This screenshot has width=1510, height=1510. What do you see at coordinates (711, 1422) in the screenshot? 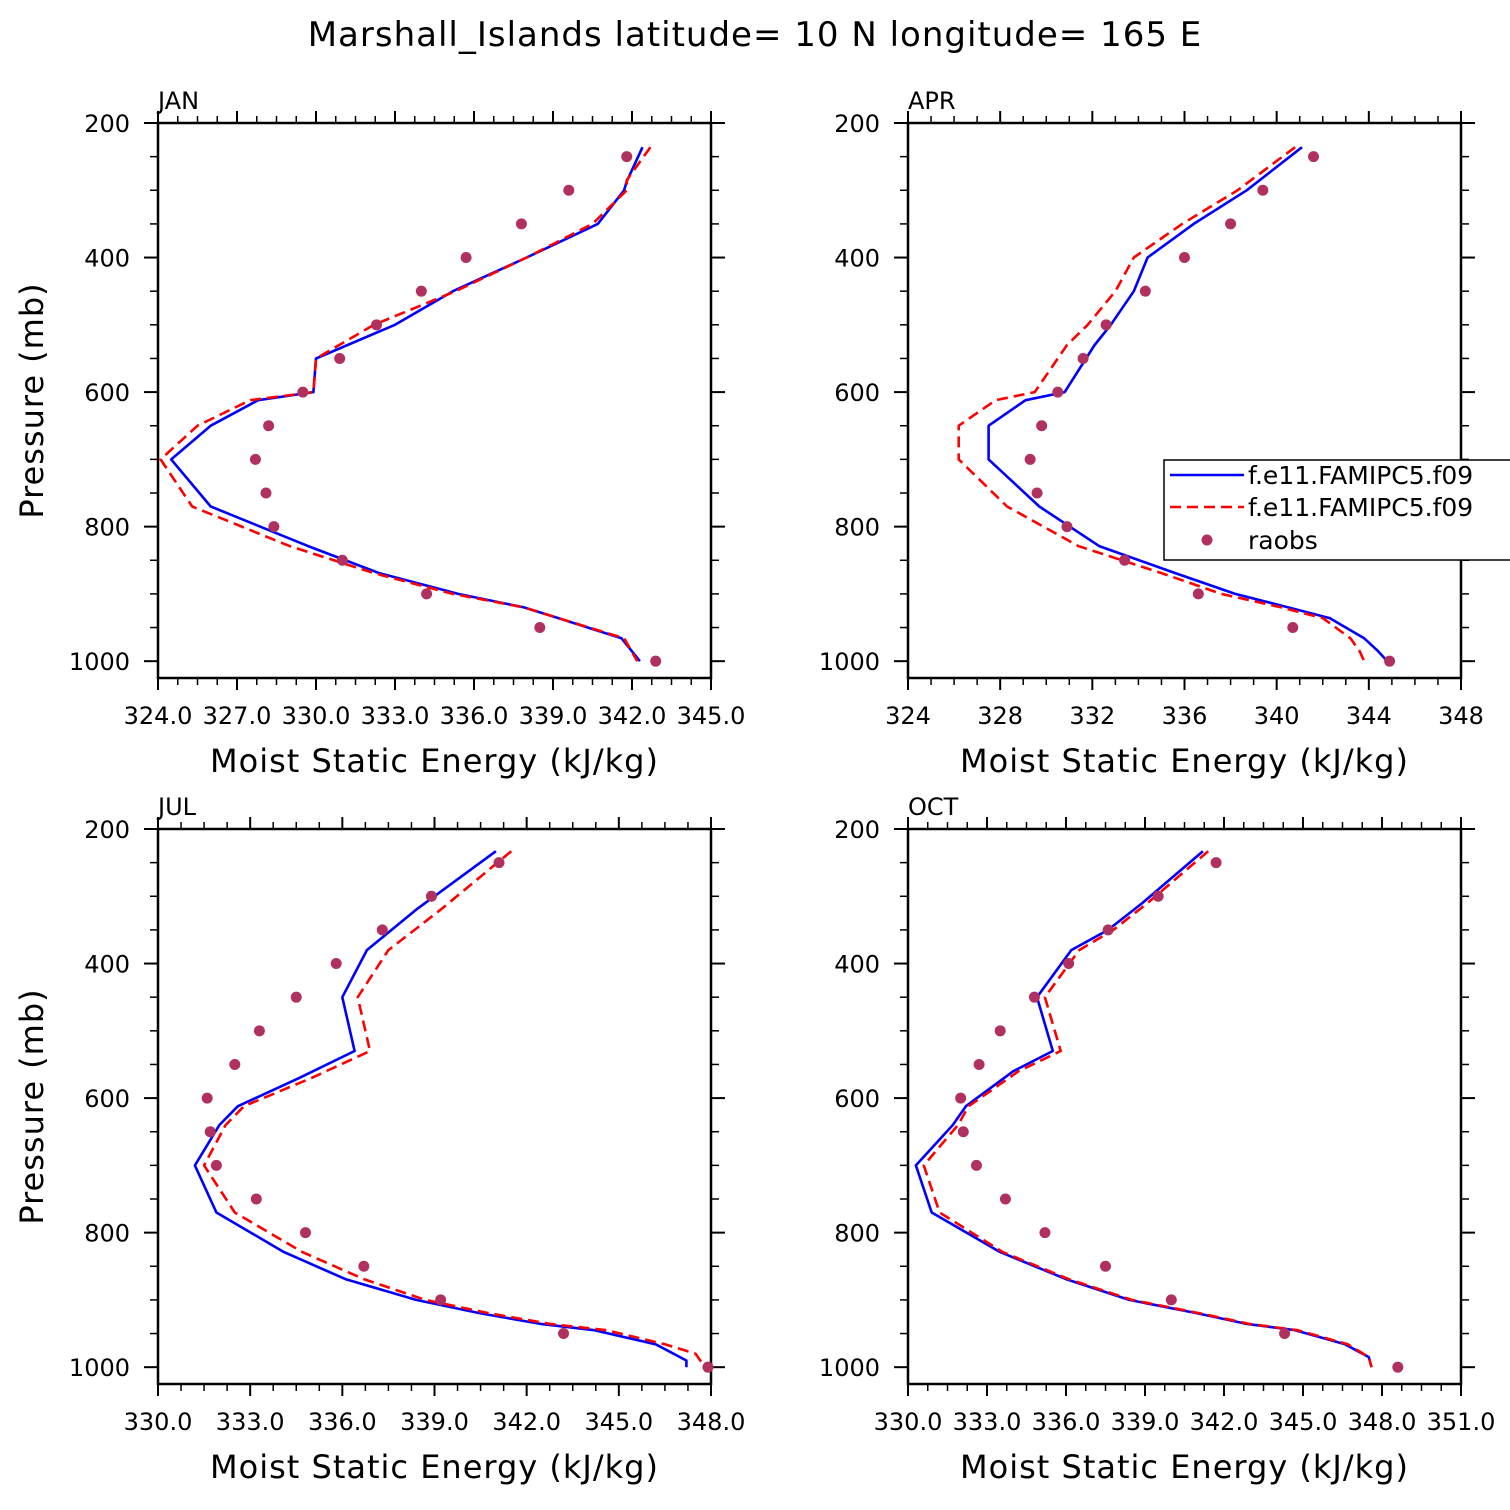
I see `jul-x-tick-label: 348.0` at bounding box center [711, 1422].